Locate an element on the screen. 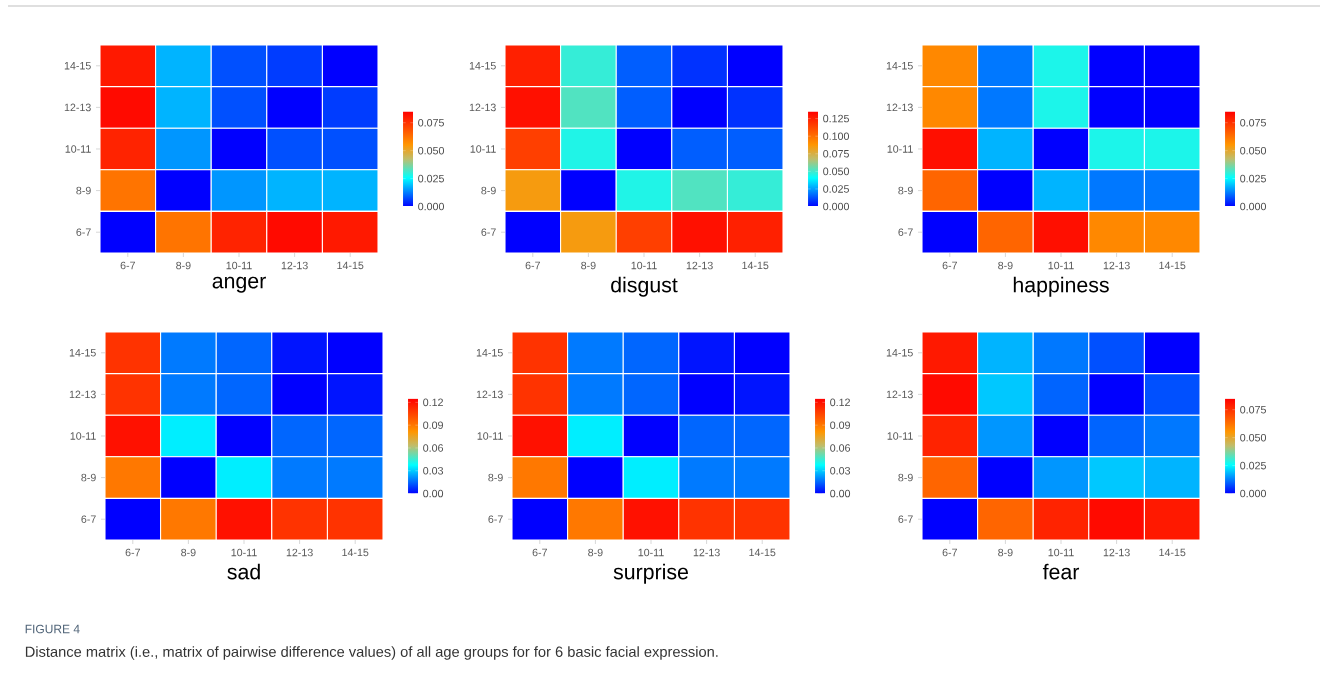 Image resolution: width=1328 pixels, height=686 pixels. color-bar-label: 0.100 is located at coordinates (836, 136).